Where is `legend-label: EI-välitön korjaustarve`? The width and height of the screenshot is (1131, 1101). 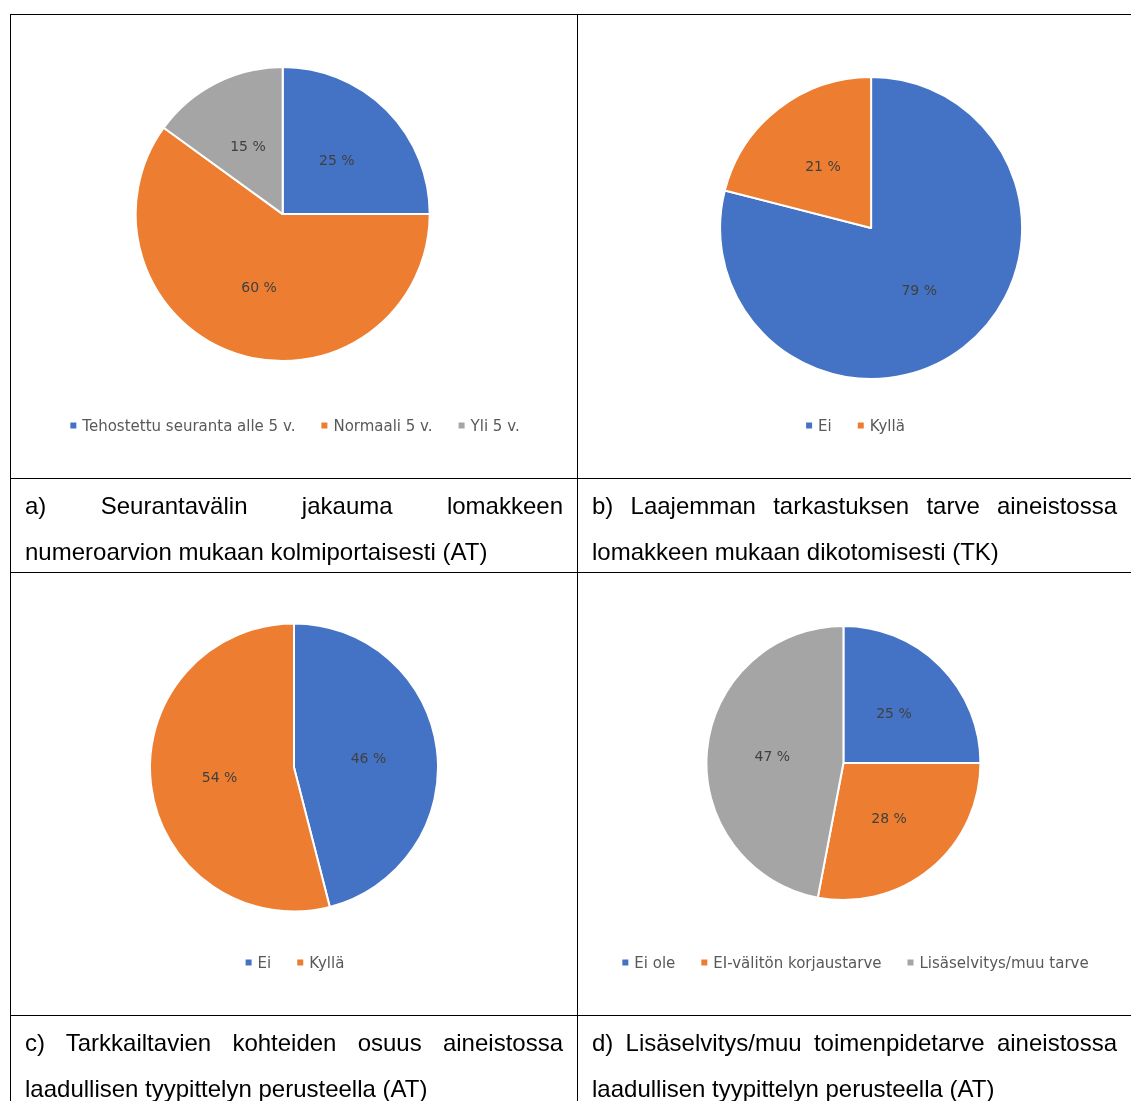 legend-label: EI-välitön korjaustarve is located at coordinates (797, 962).